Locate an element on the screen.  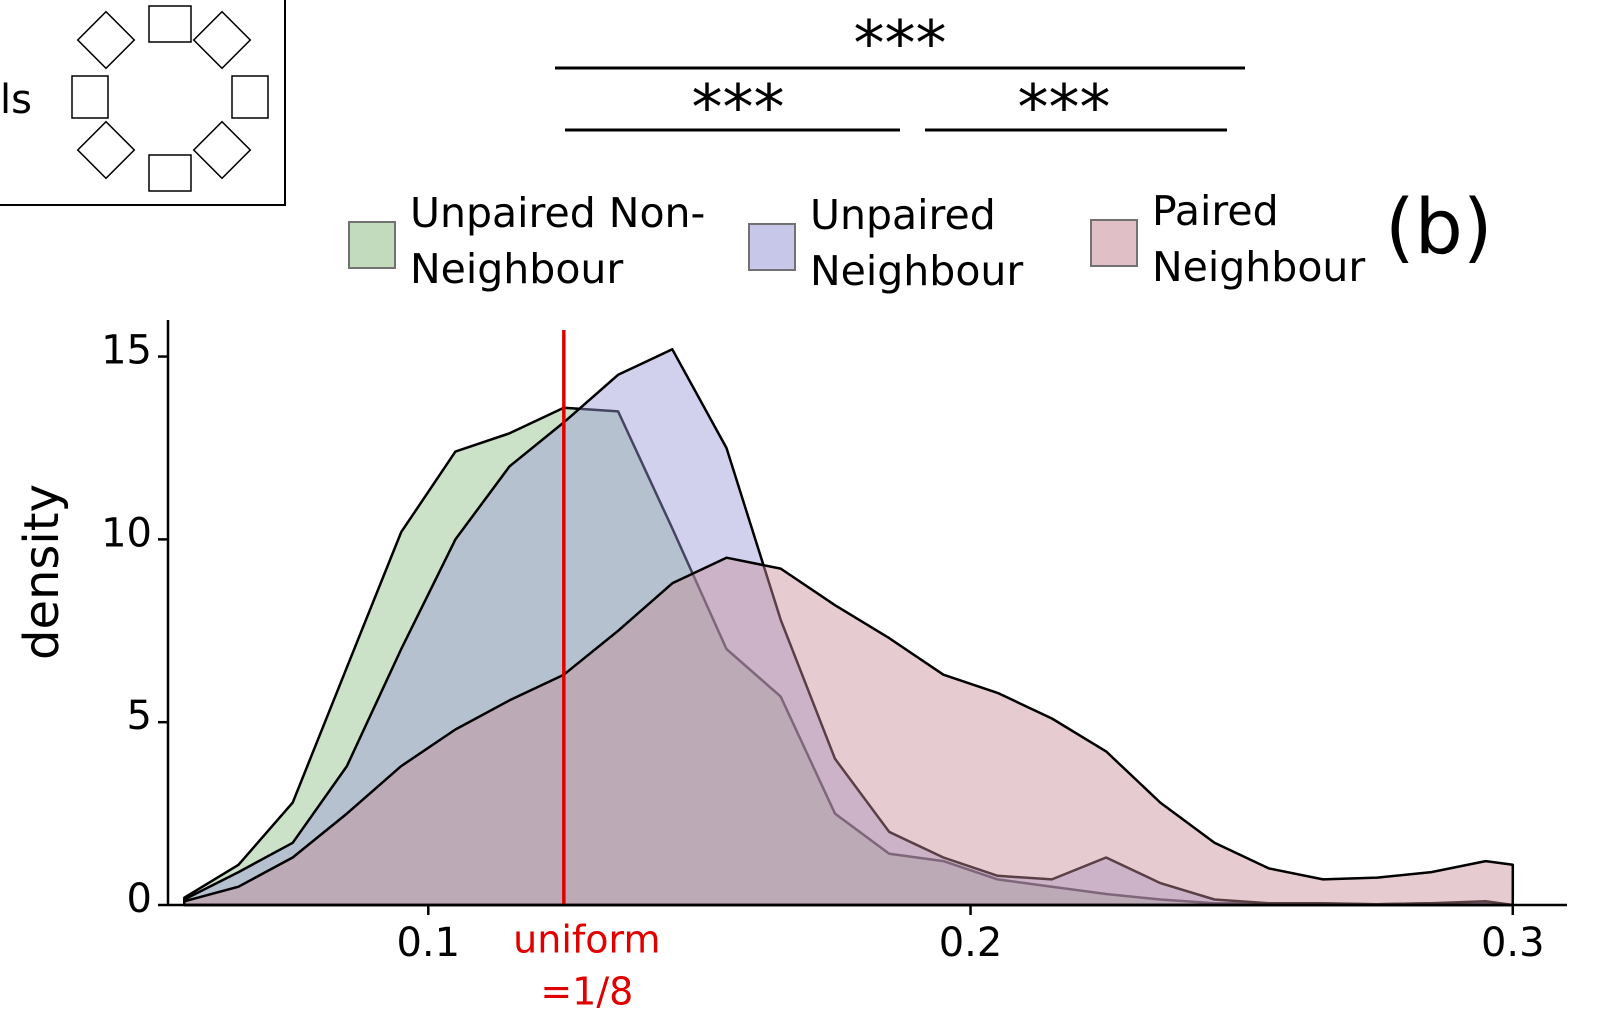
y-tick-label: 5 is located at coordinates (139, 716).